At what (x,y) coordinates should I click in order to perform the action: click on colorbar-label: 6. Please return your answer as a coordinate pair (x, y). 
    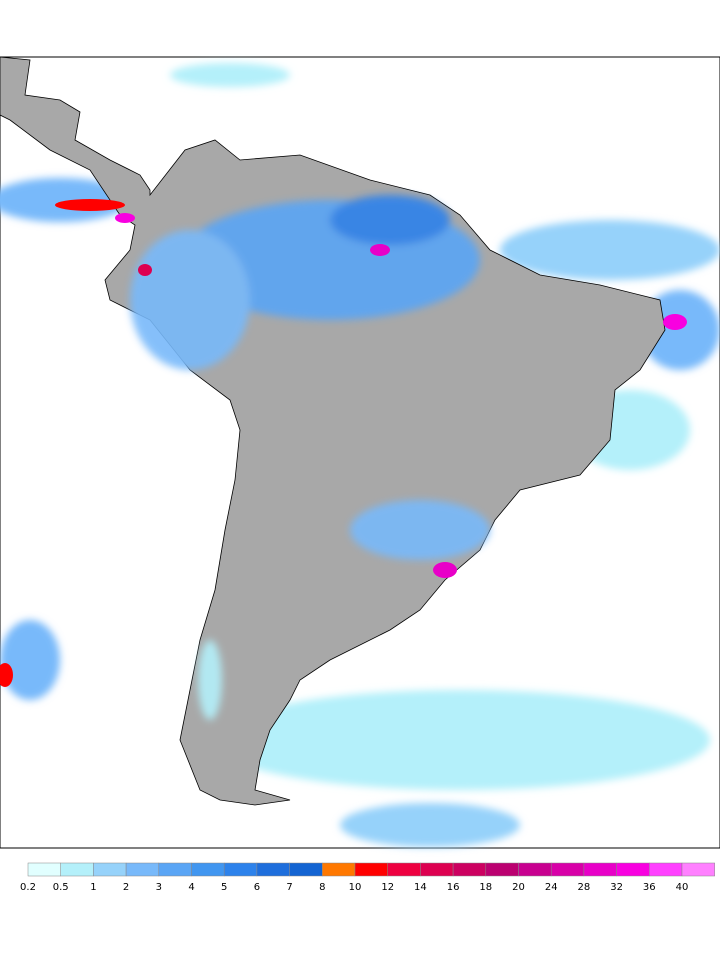
    Looking at the image, I should click on (257, 887).